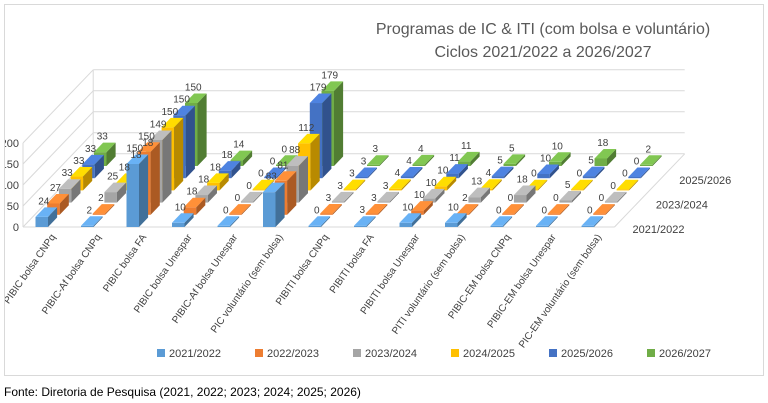 The width and height of the screenshot is (768, 403). I want to click on bar-piti-volunt-rio-sem-bolsa-2025-2026, so click(502, 172).